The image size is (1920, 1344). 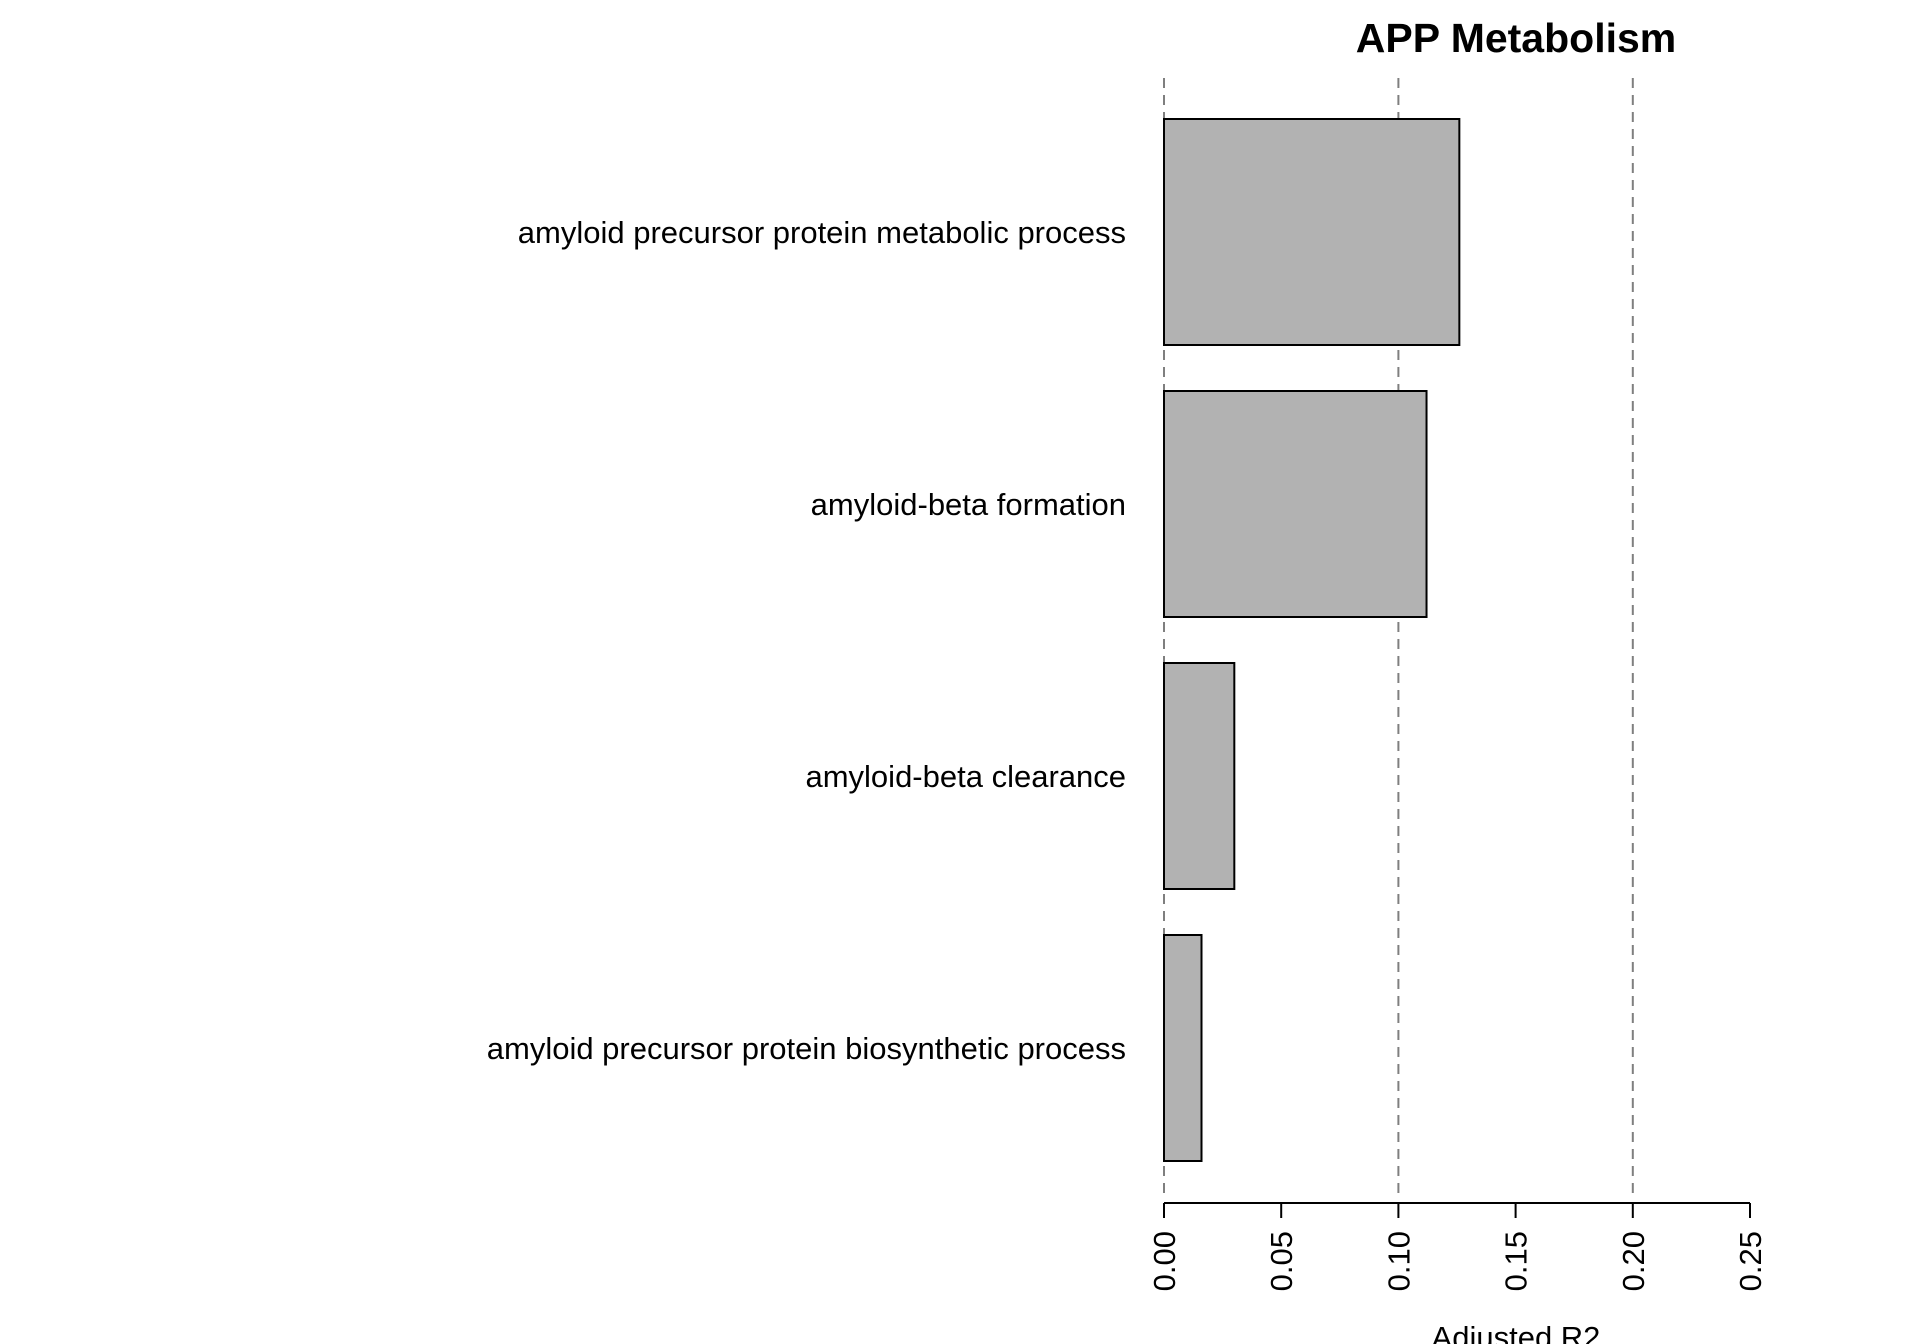 What do you see at coordinates (1164, 1261) in the screenshot?
I see `x-tick-label-0: 0.00` at bounding box center [1164, 1261].